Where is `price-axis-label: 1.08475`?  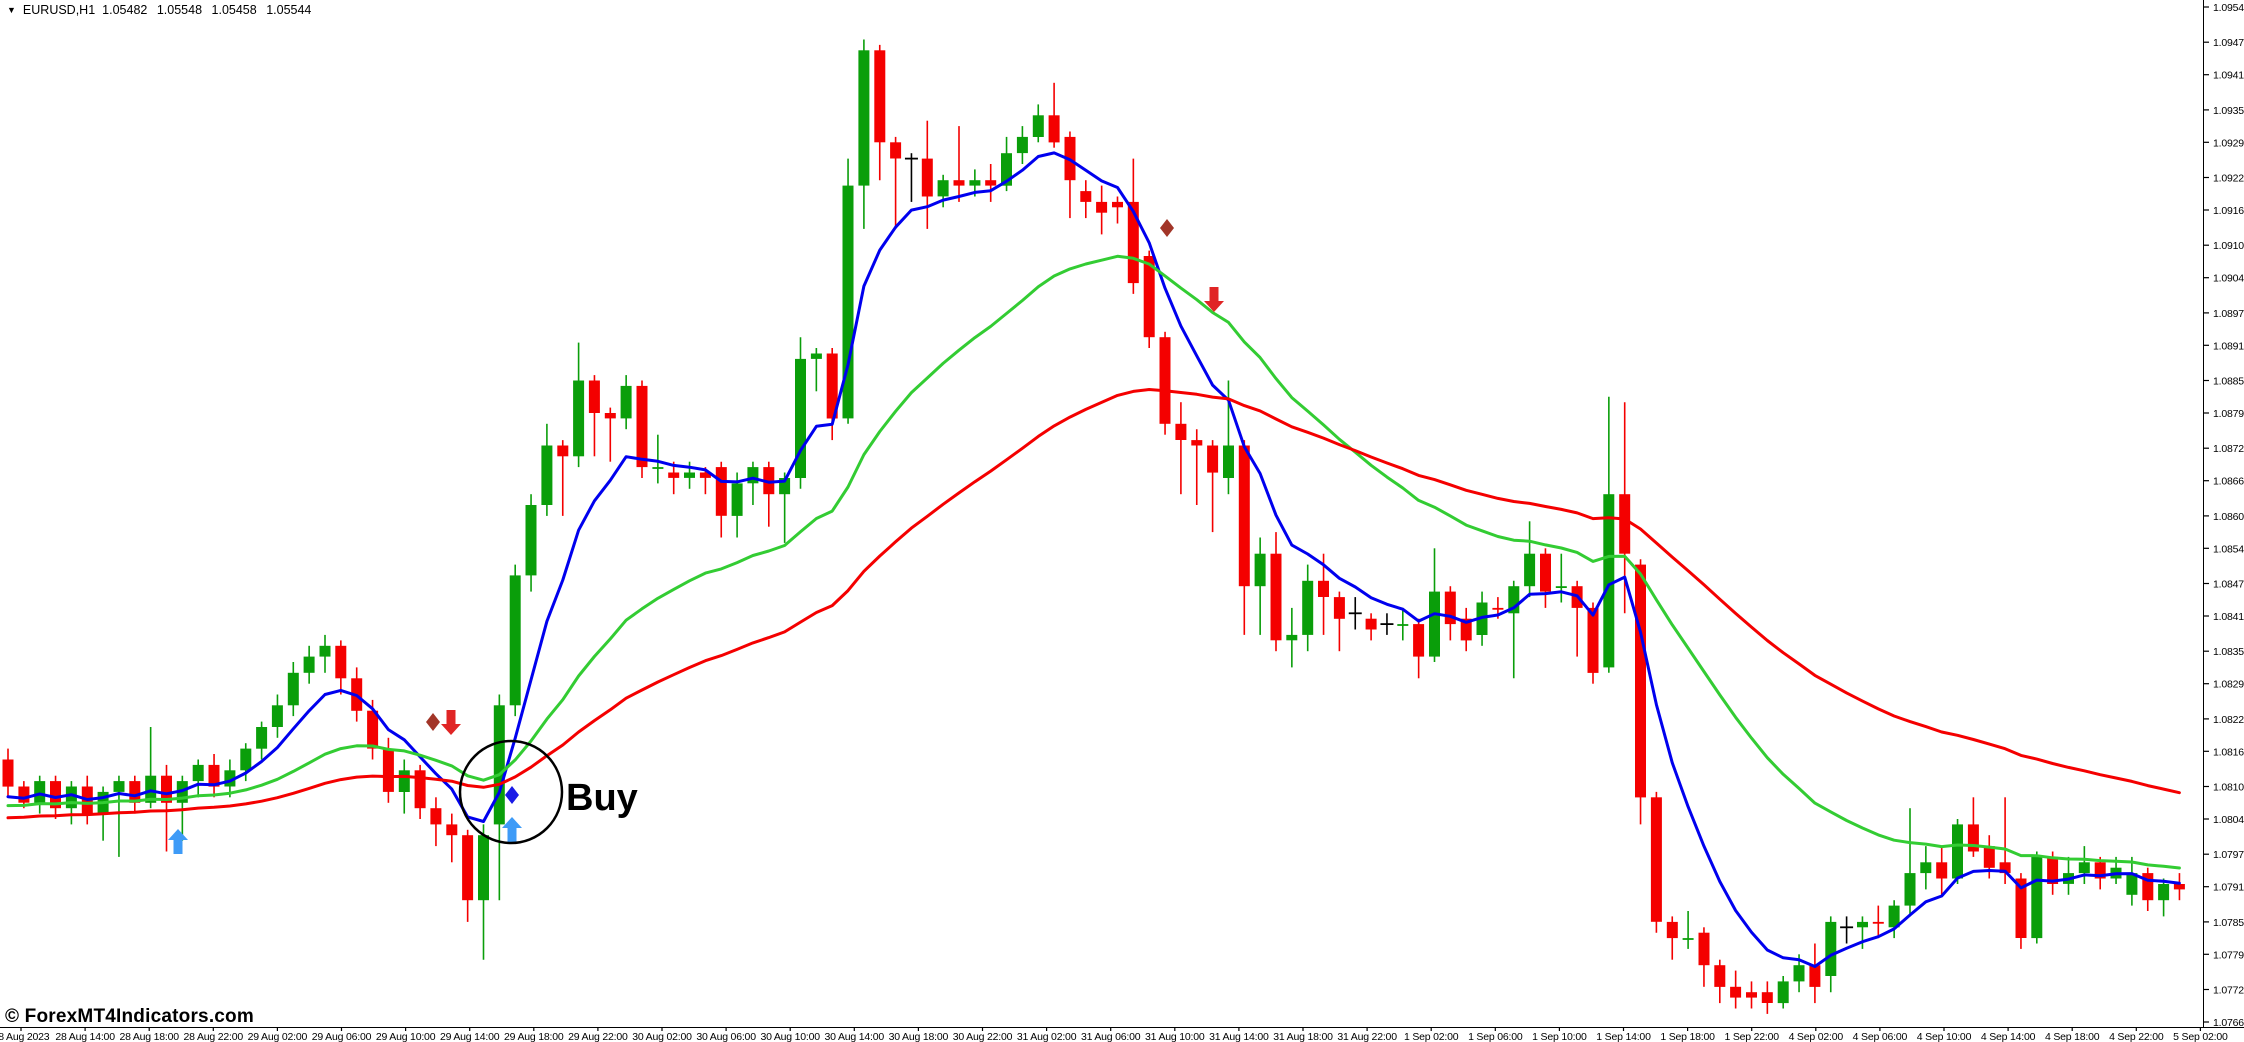
price-axis-label: 1.08475 is located at coordinates (2228, 585).